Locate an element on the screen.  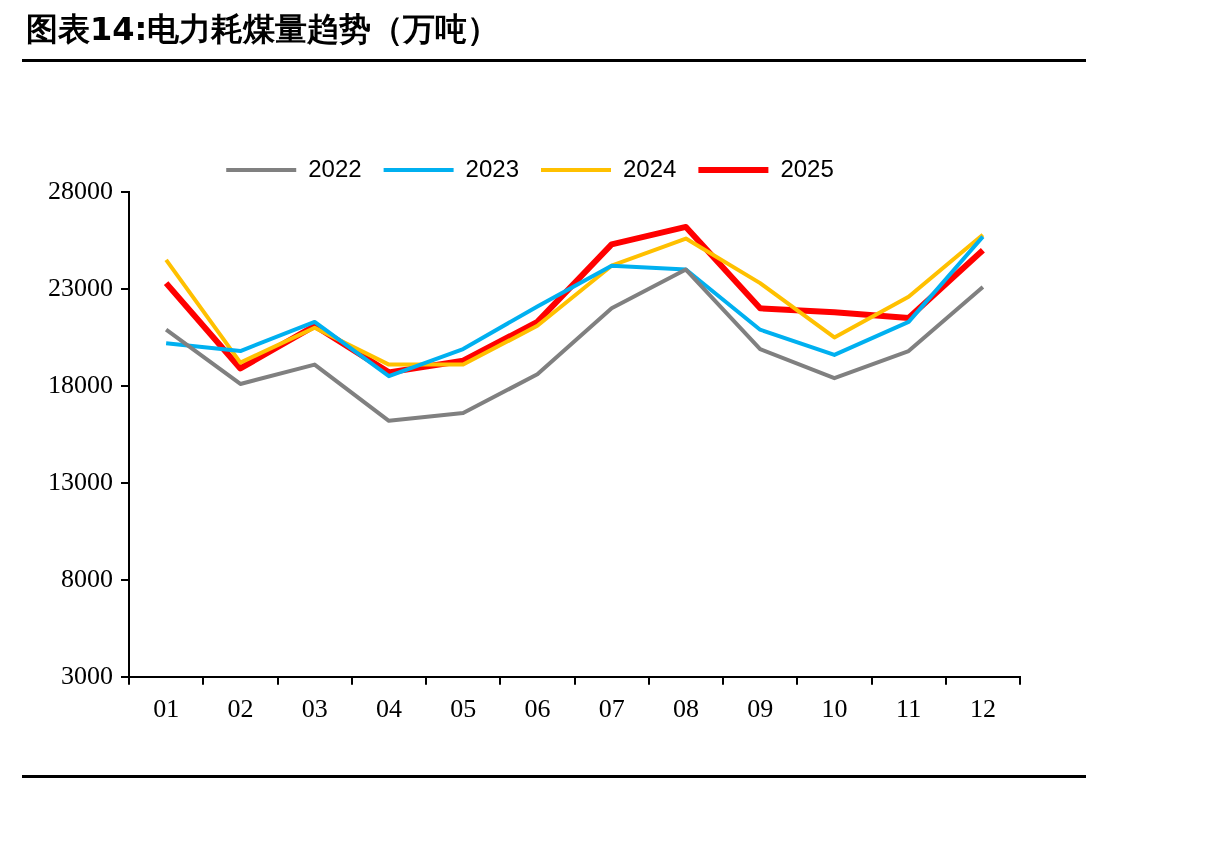
y-tick-label: 3000 is located at coordinates (87, 675).